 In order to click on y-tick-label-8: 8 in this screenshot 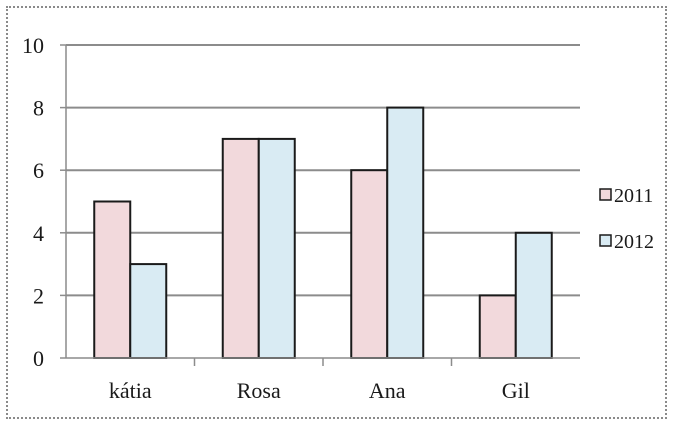, I will do `click(38, 108)`.